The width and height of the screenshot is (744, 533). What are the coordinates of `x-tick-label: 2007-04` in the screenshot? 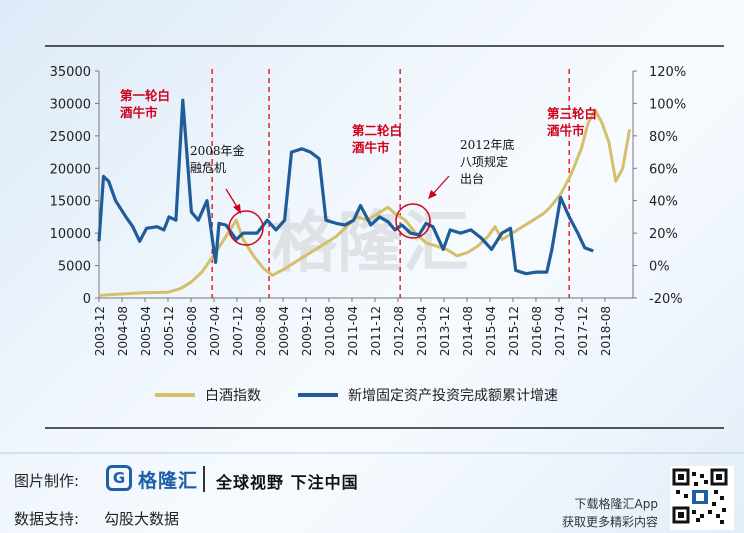 It's located at (215, 331).